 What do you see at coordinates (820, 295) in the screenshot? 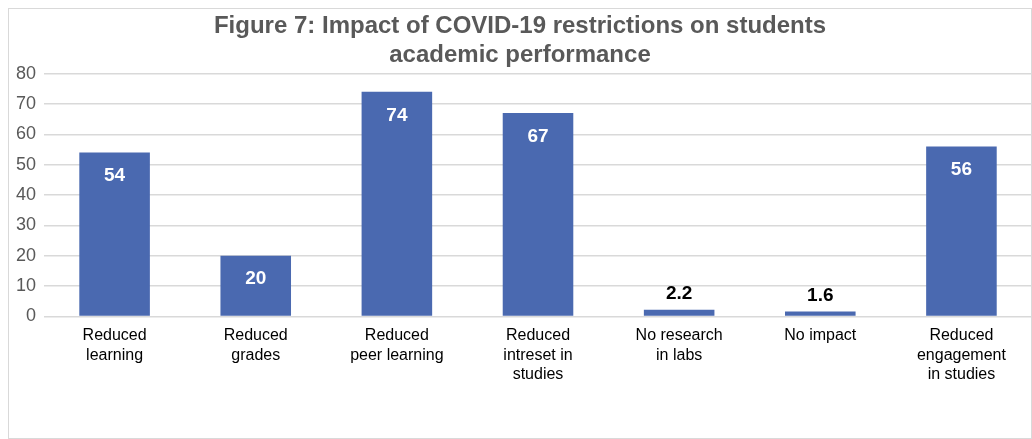
I see `data-label: 1.6` at bounding box center [820, 295].